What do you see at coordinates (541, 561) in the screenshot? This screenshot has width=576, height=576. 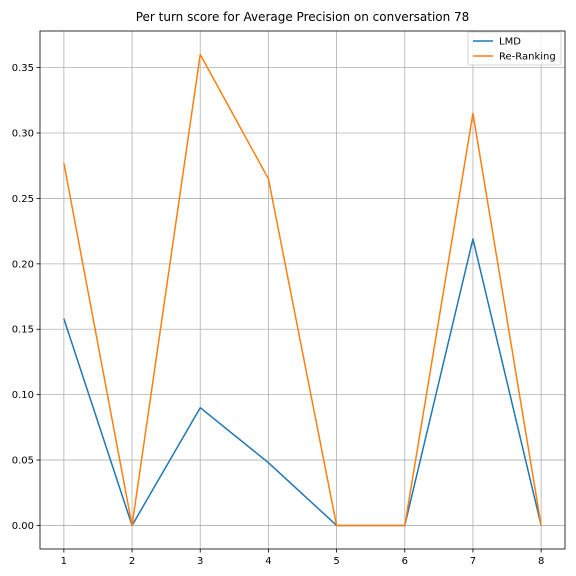 I see `x-tick-label: 8` at bounding box center [541, 561].